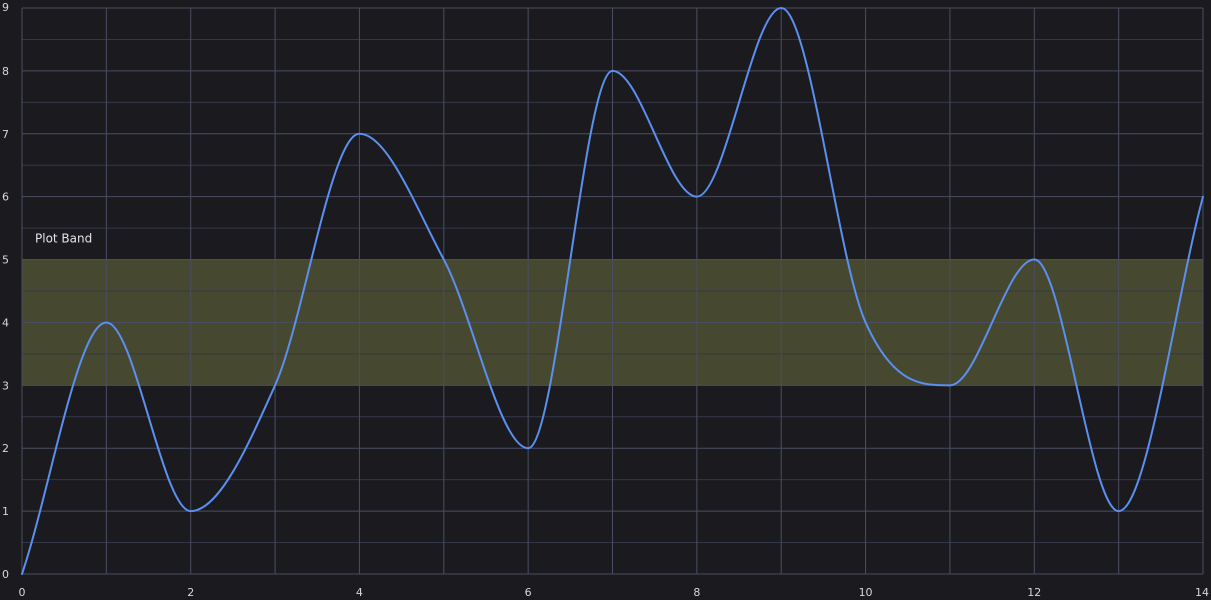 Image resolution: width=1211 pixels, height=600 pixels. What do you see at coordinates (866, 592) in the screenshot?
I see `x-tick-label: 10` at bounding box center [866, 592].